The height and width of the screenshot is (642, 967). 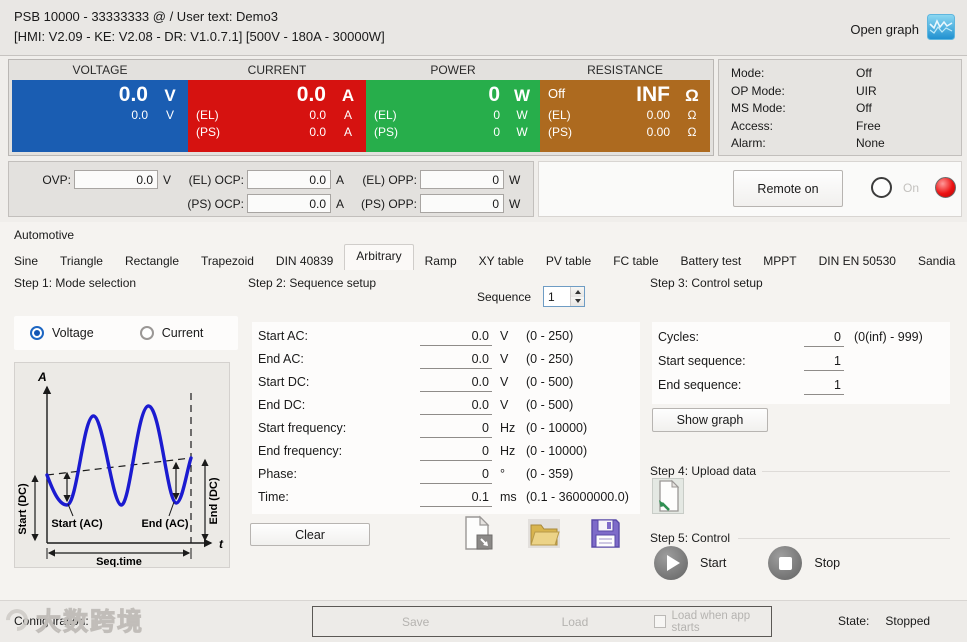 I want to click on diagram-start-dc-label: Start (DC), so click(x=23, y=509).